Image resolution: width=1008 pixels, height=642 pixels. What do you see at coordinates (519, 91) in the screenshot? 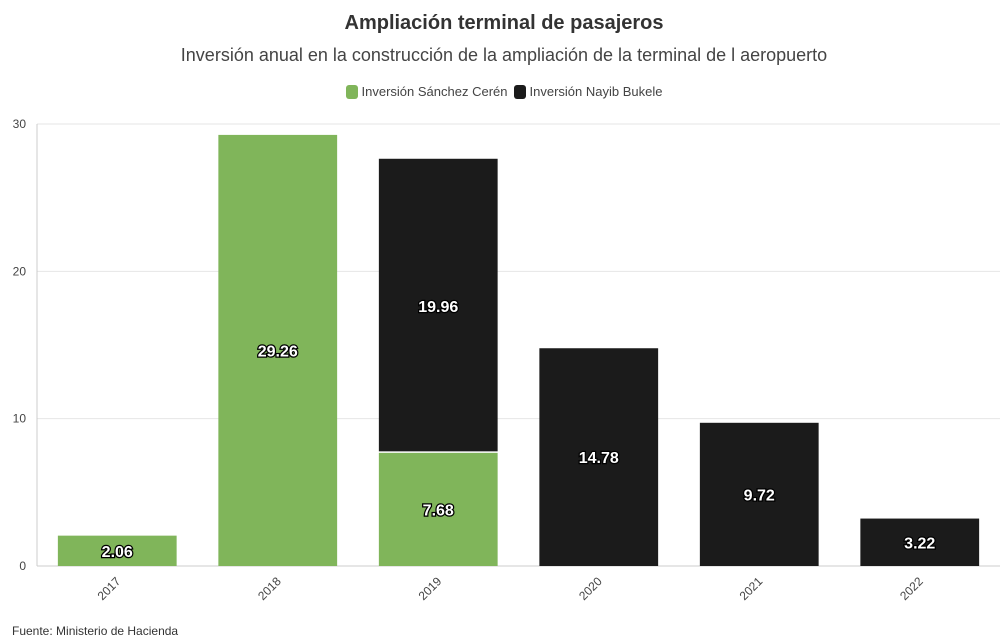
I see `legend-swatch-bukele` at bounding box center [519, 91].